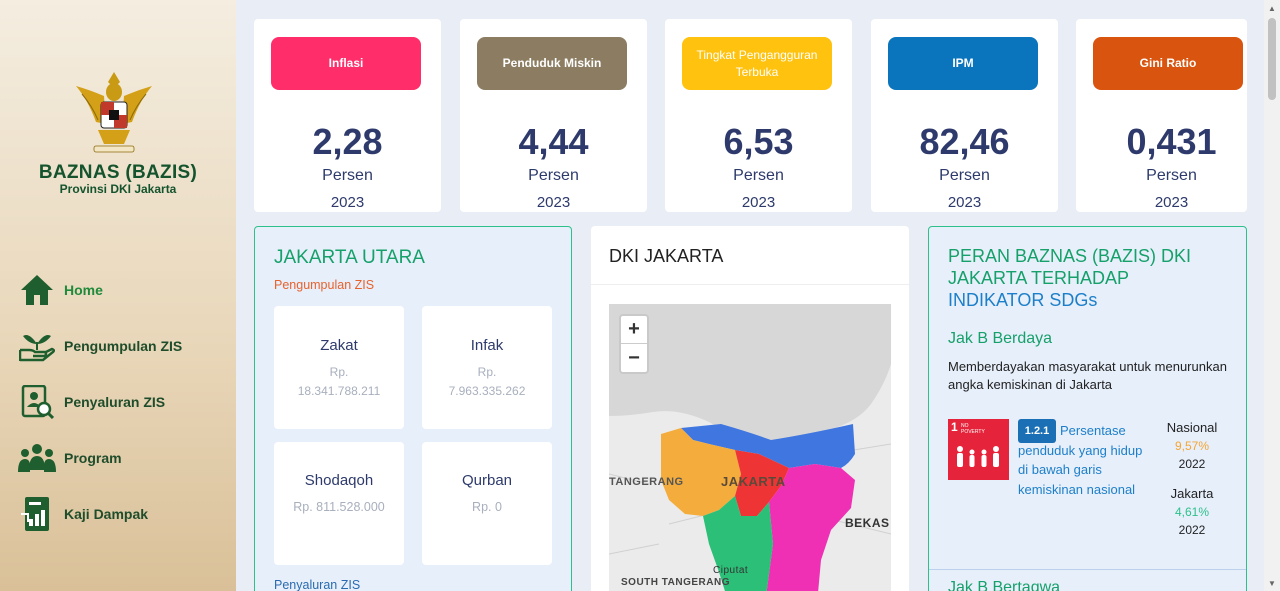 Image resolution: width=1280 pixels, height=591 pixels. Describe the element at coordinates (646, 482) in the screenshot. I see `map-label-tangerang: TANGERANG` at that location.